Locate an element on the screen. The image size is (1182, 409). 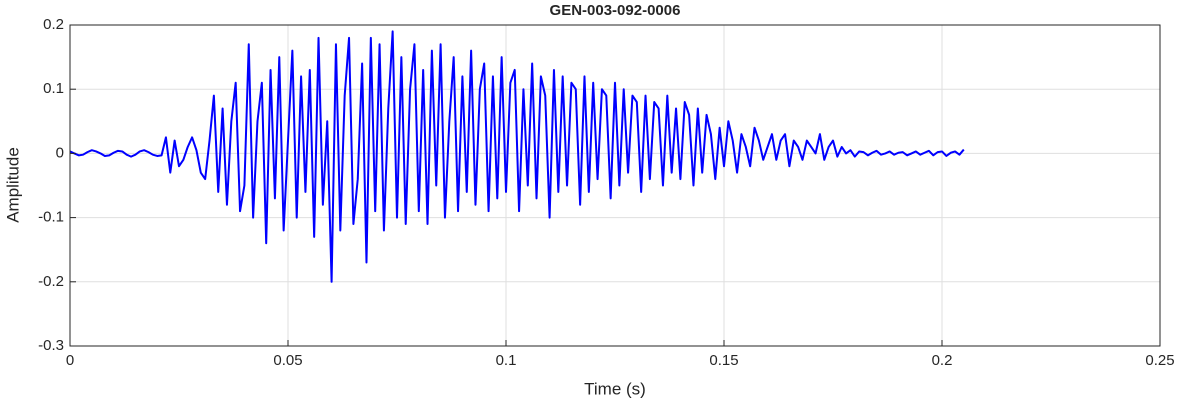
y-tick-label: -0.2 is located at coordinates (51, 281).